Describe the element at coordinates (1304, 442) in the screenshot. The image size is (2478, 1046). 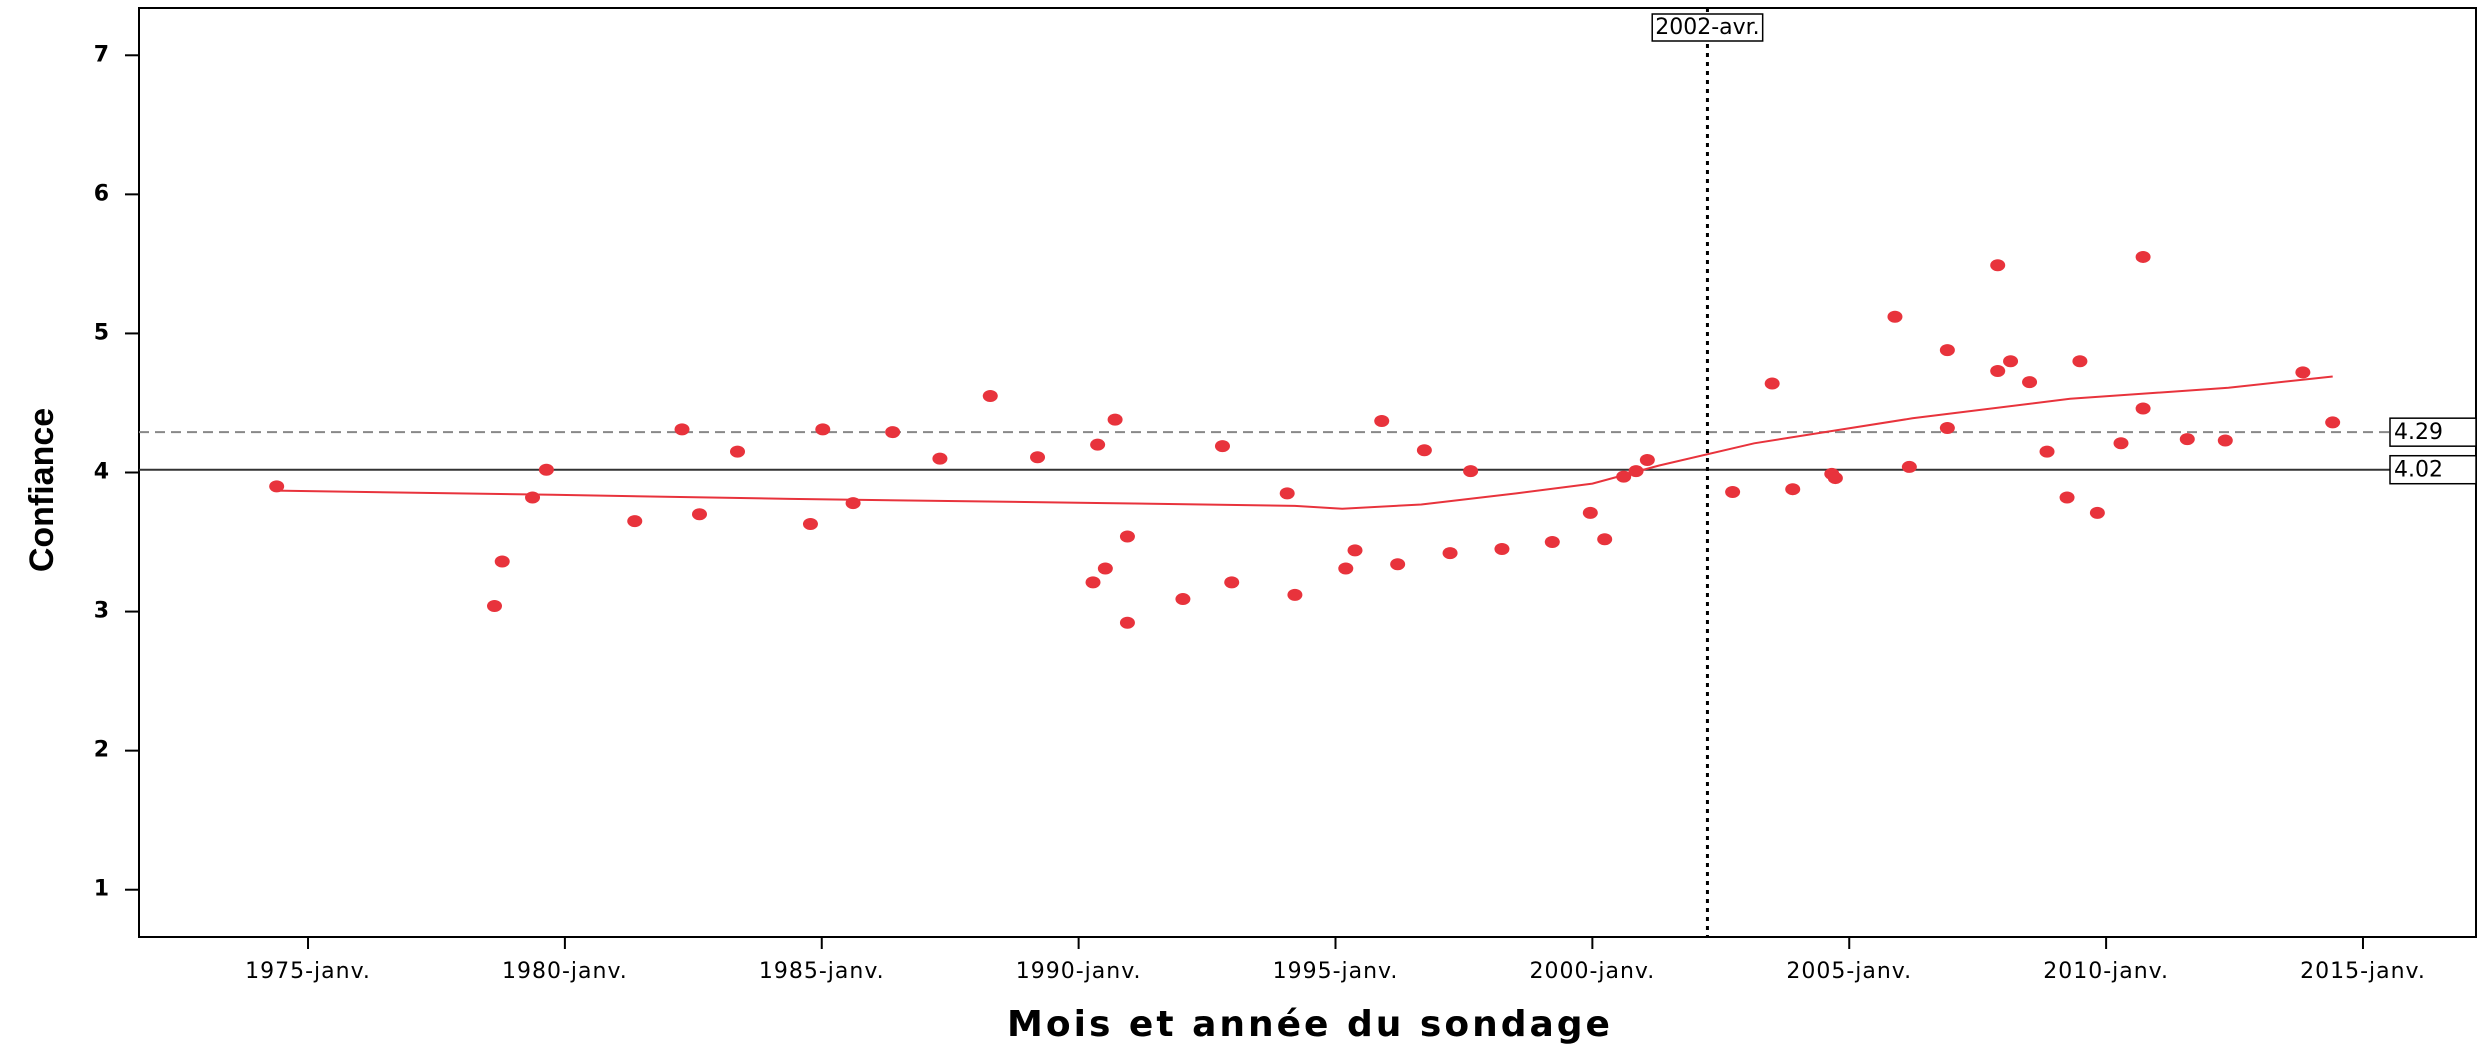
I see `fit-line` at that location.